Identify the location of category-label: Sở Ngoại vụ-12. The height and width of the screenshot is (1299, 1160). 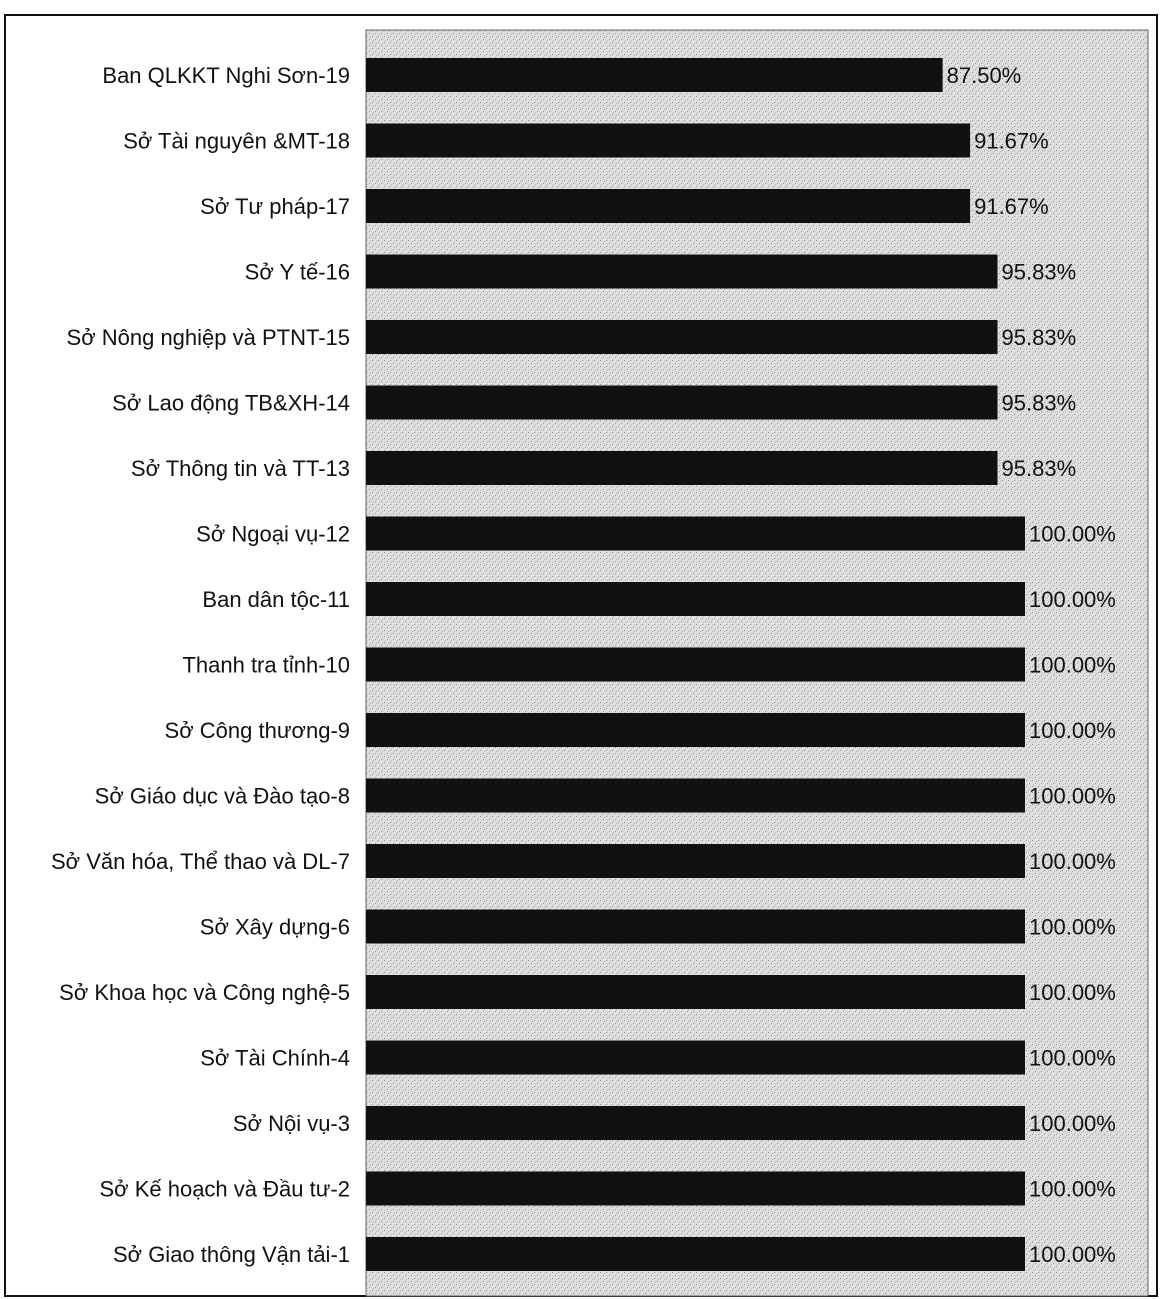
(273, 534).